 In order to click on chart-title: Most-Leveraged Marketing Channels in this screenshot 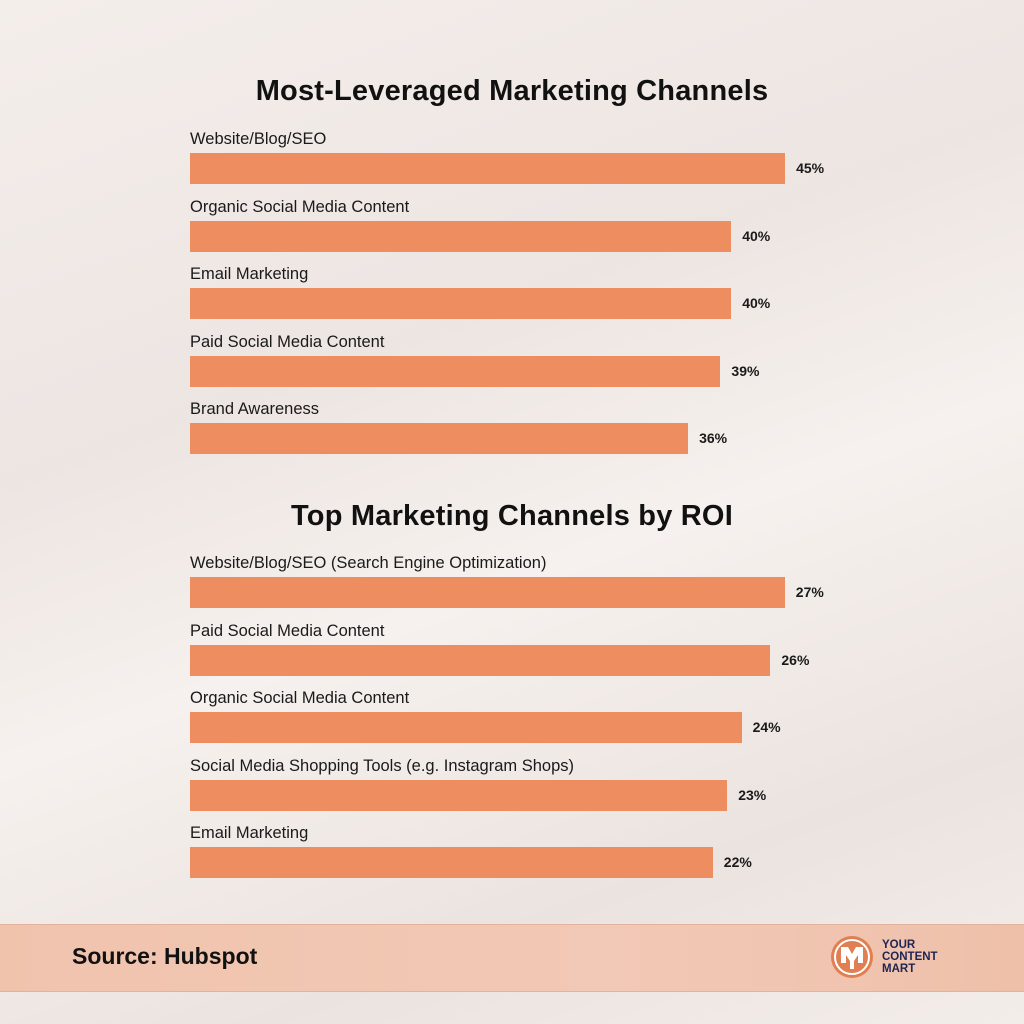, I will do `click(512, 91)`.